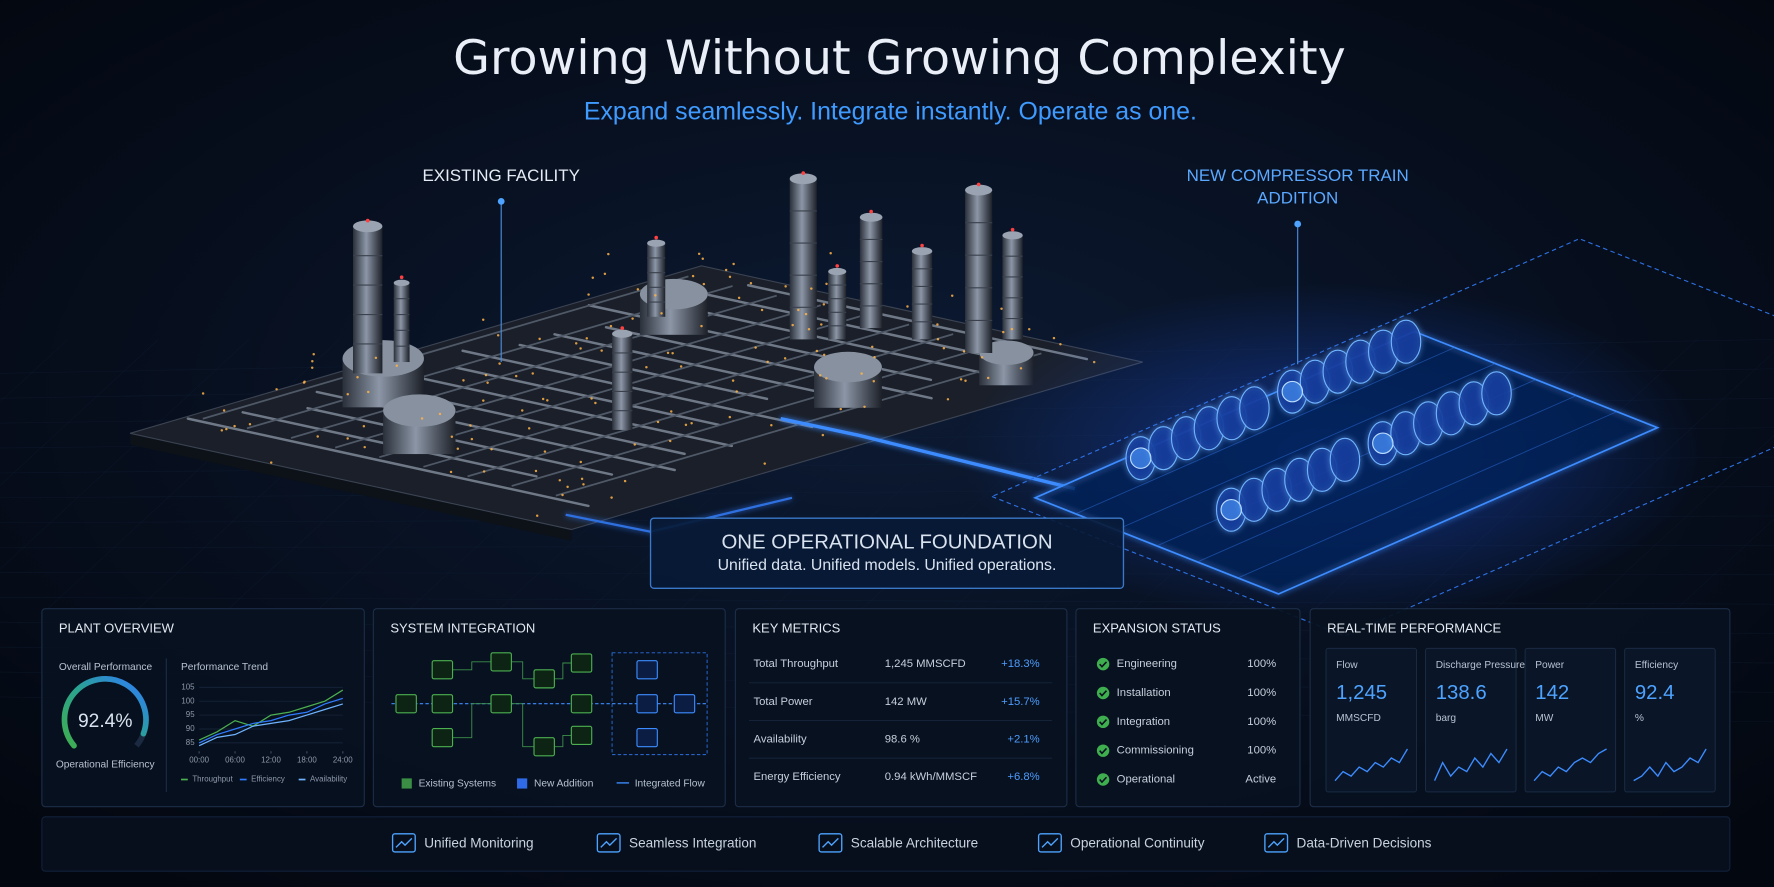 The width and height of the screenshot is (1774, 887). What do you see at coordinates (199, 759) in the screenshot?
I see `x-tick-label: 00:00` at bounding box center [199, 759].